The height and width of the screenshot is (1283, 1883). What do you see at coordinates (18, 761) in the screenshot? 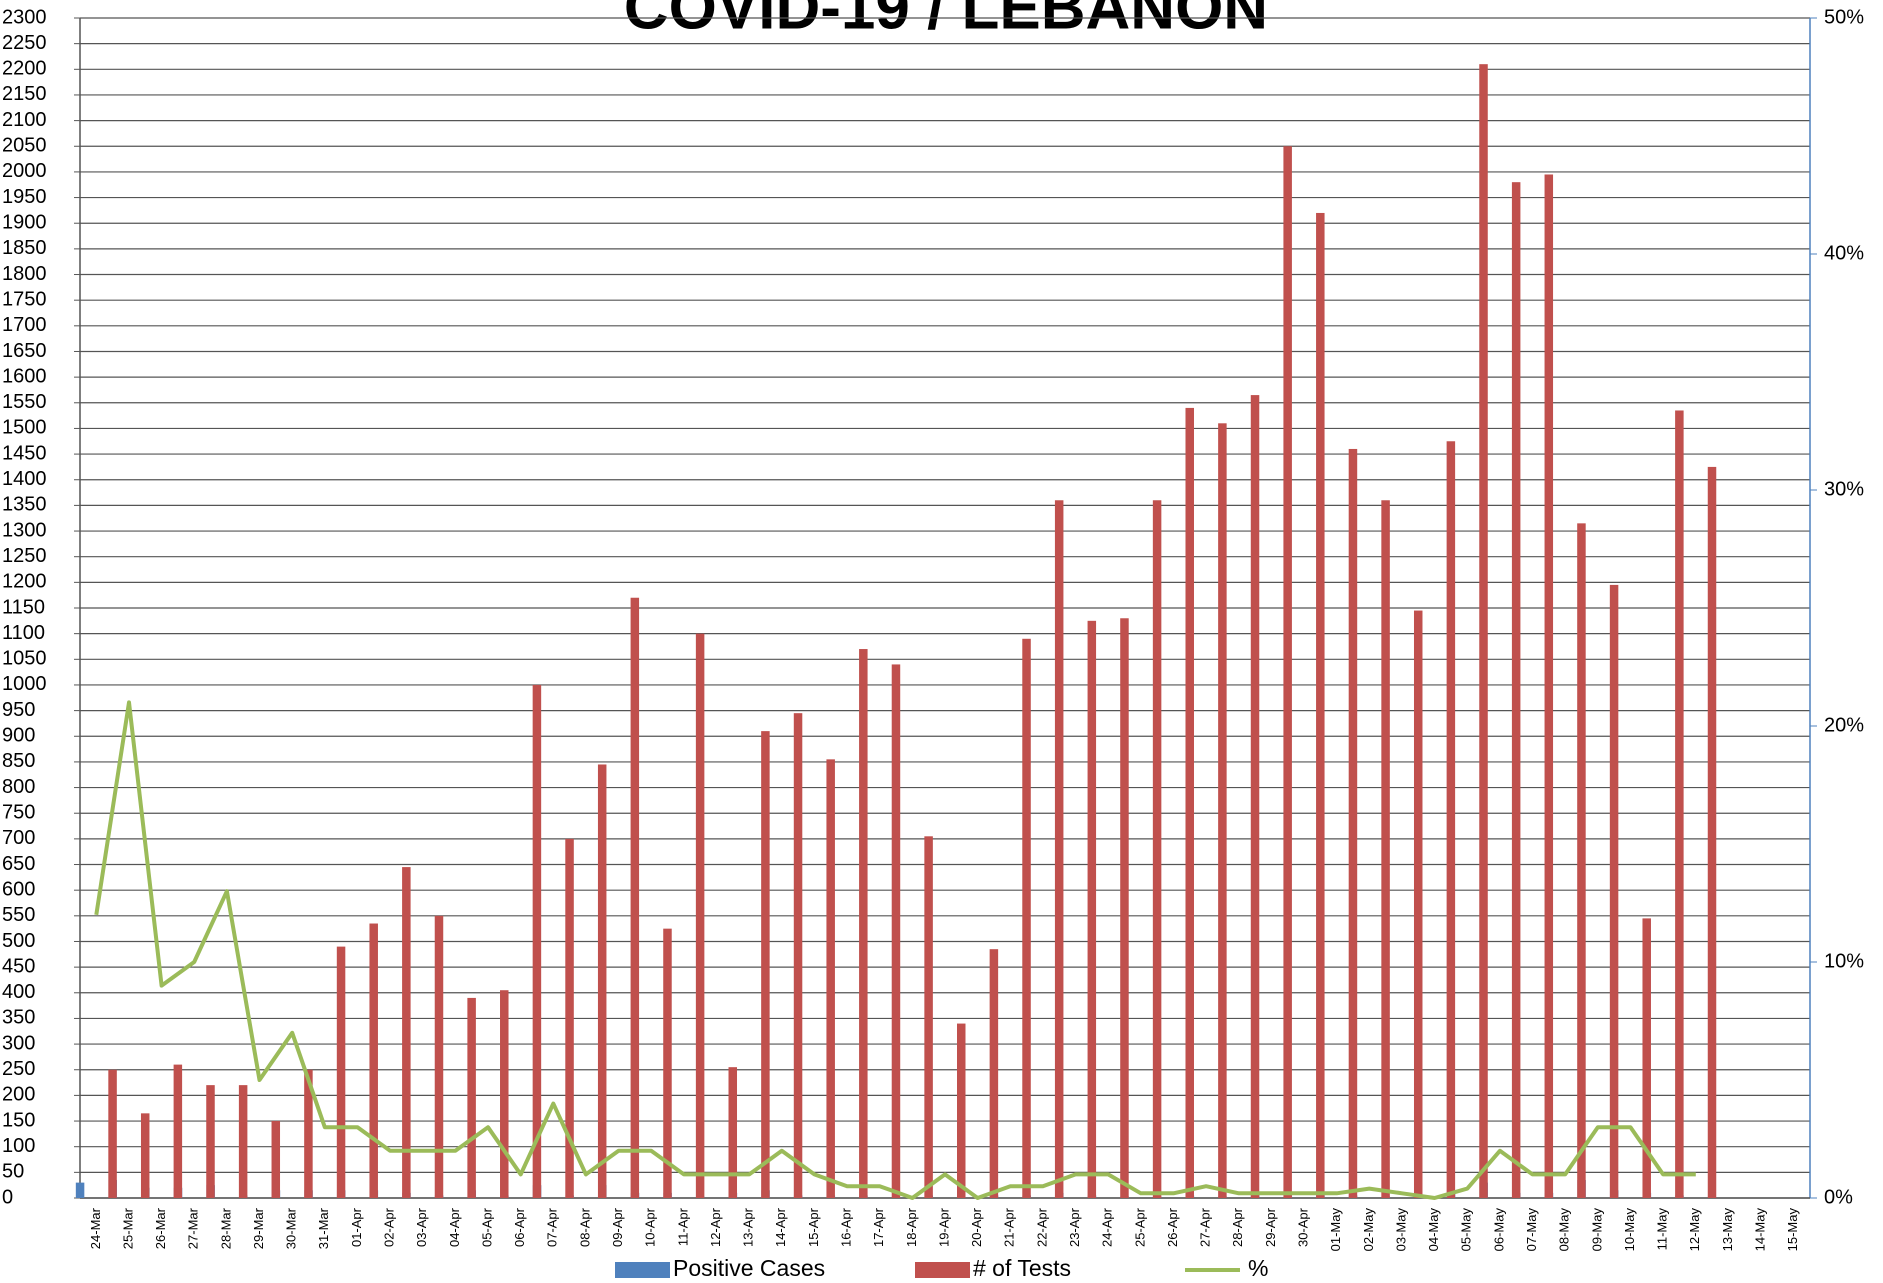
I see `y-tick-label: 850` at bounding box center [18, 761].